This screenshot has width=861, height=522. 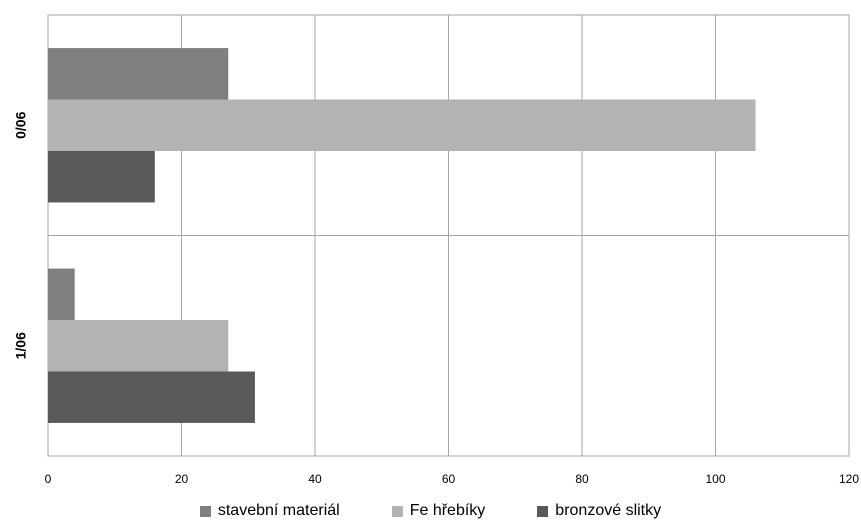 What do you see at coordinates (849, 479) in the screenshot?
I see `x-tick-label: 120` at bounding box center [849, 479].